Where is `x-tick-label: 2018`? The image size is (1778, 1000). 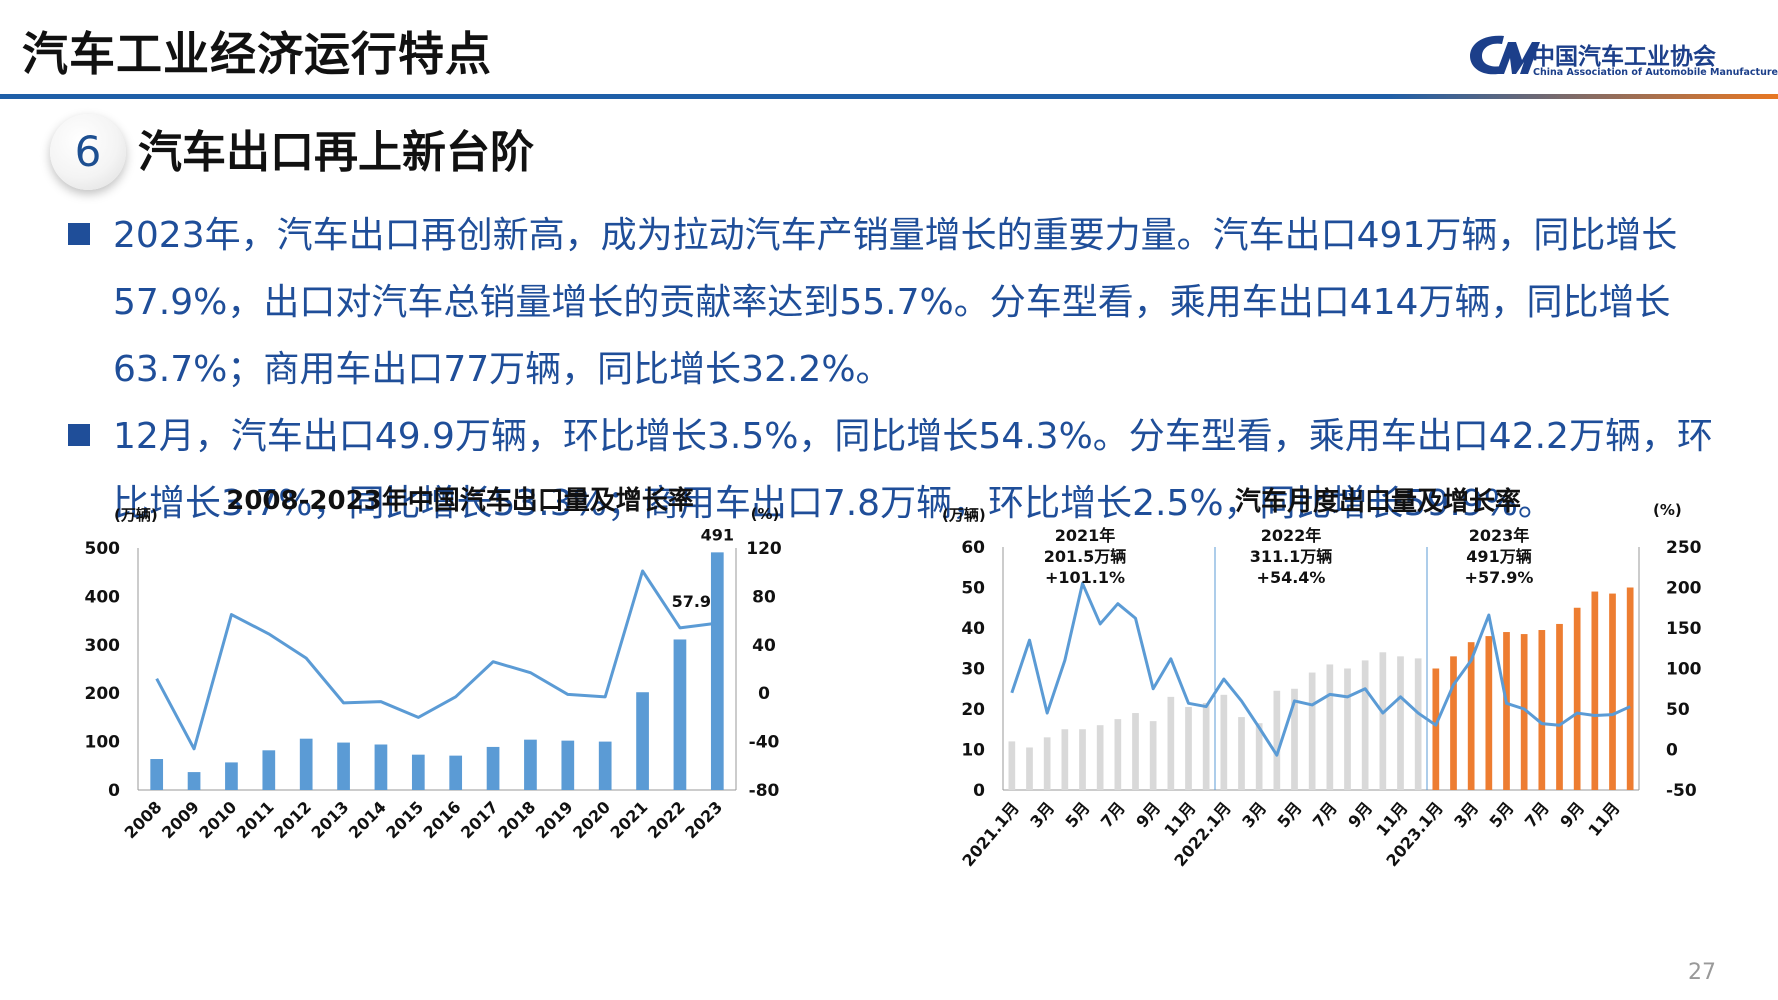 x-tick-label: 2018 is located at coordinates (516, 819).